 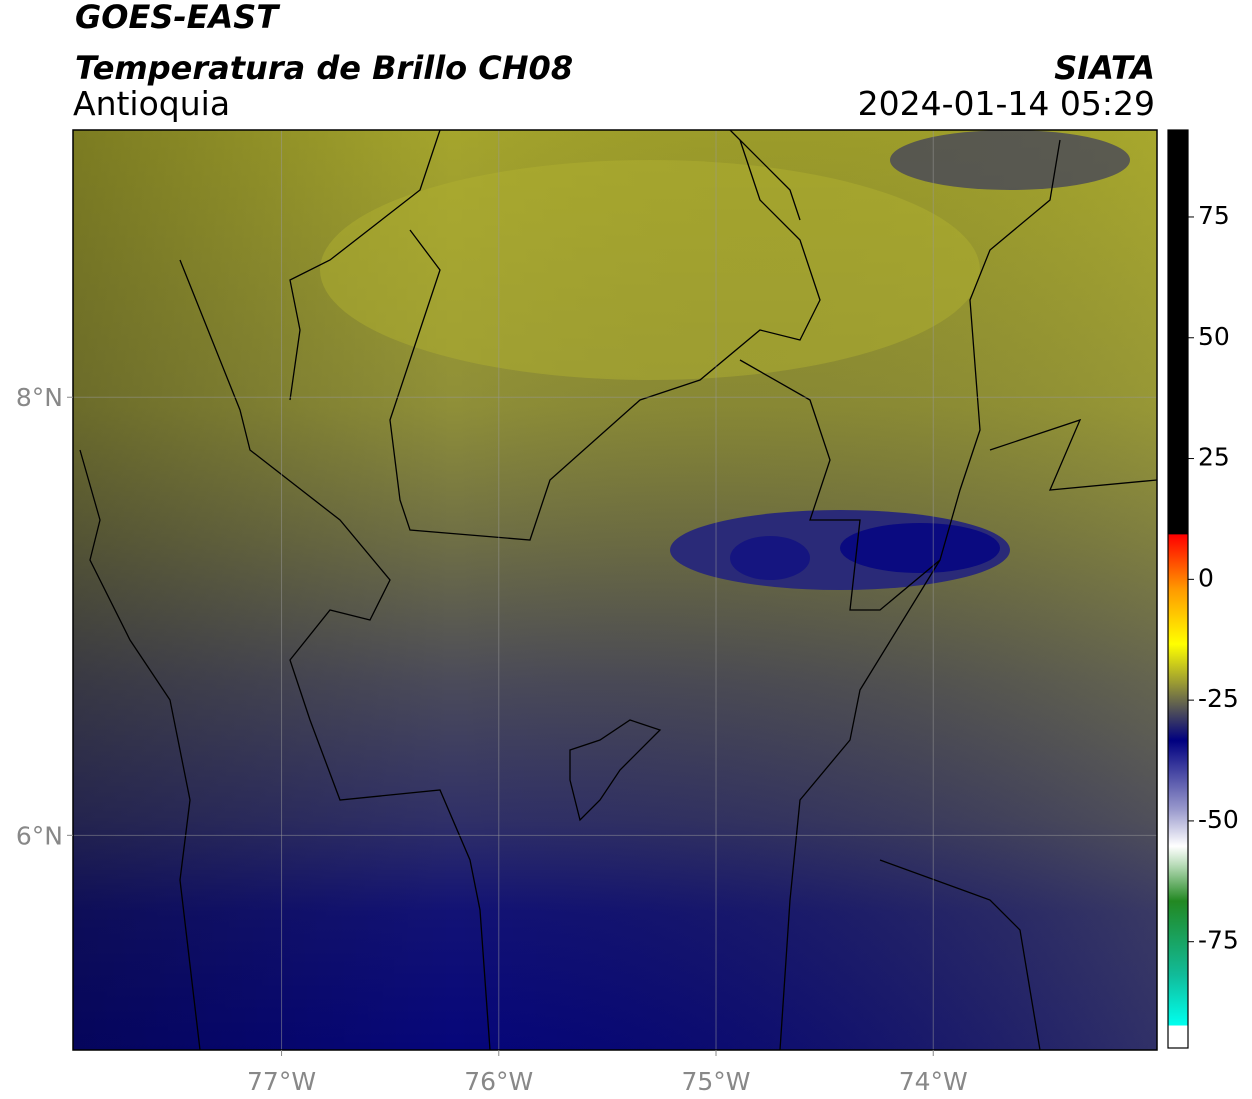 What do you see at coordinates (151, 103) in the screenshot?
I see `region: Antioquia` at bounding box center [151, 103].